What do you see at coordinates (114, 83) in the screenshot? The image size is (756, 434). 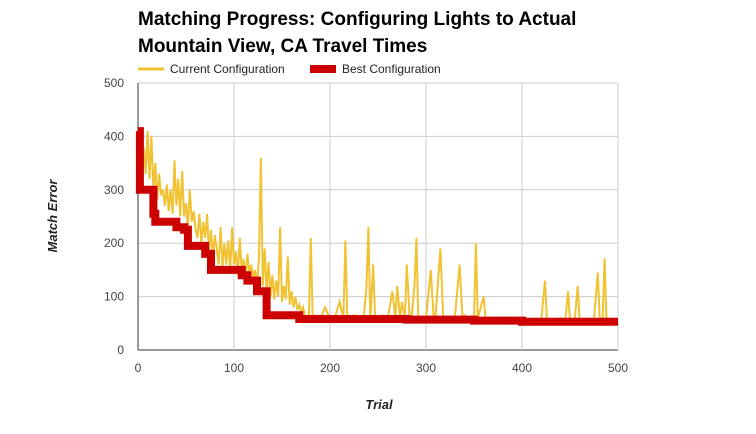 I see `y-tick-label: 500` at bounding box center [114, 83].